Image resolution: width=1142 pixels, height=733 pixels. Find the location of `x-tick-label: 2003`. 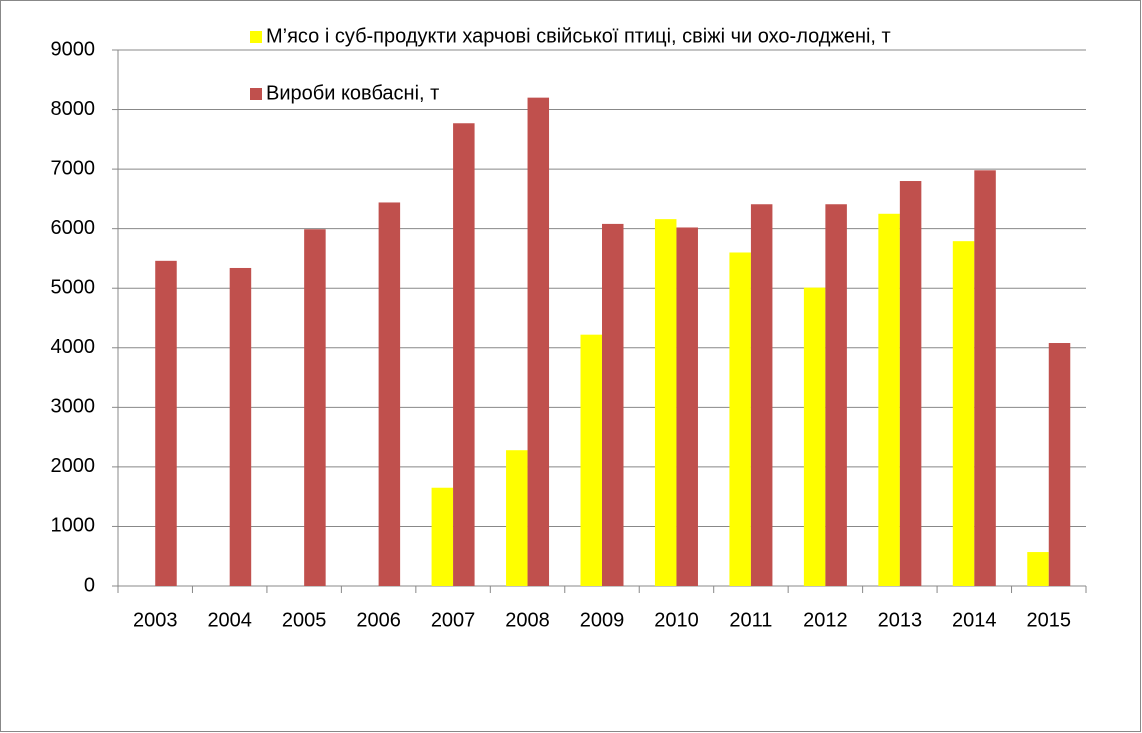

x-tick-label: 2003 is located at coordinates (155, 620).